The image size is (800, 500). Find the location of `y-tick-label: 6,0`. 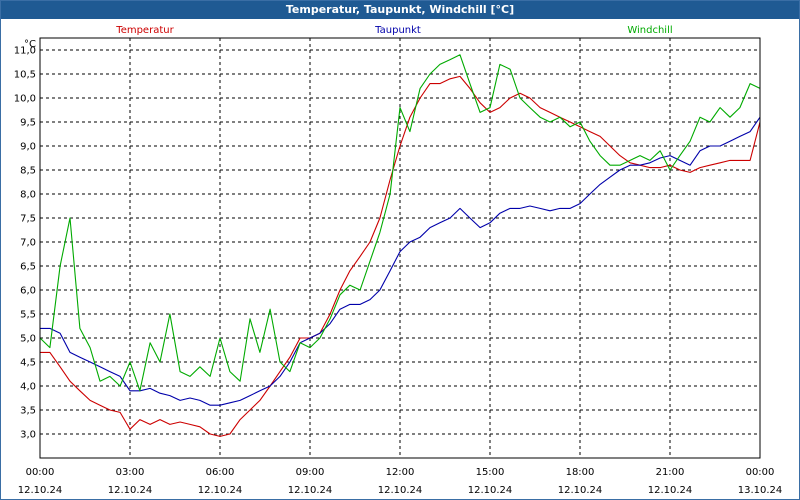

y-tick-label: 6,0 is located at coordinates (28, 291).